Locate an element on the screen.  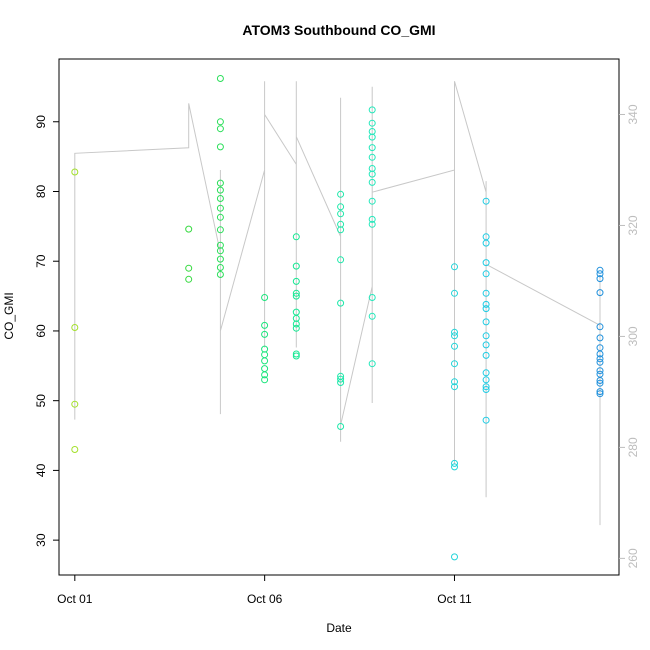
y-tick-label: 30 is located at coordinates (41, 540).